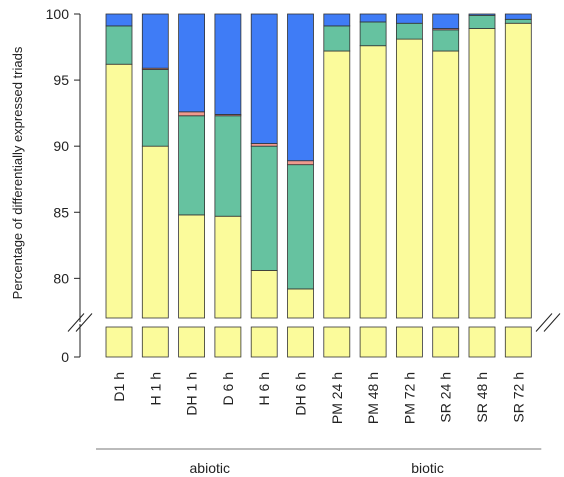 This screenshot has height=477, width=564. What do you see at coordinates (192, 394) in the screenshot?
I see `x-tick-label: DH 1 h` at bounding box center [192, 394].